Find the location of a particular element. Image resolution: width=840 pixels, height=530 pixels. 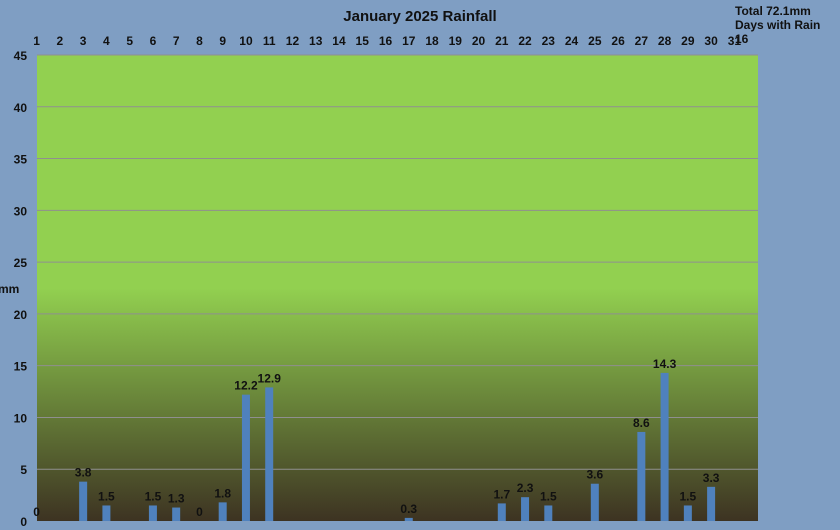

data-label-day-27: 8.6 is located at coordinates (641, 423).